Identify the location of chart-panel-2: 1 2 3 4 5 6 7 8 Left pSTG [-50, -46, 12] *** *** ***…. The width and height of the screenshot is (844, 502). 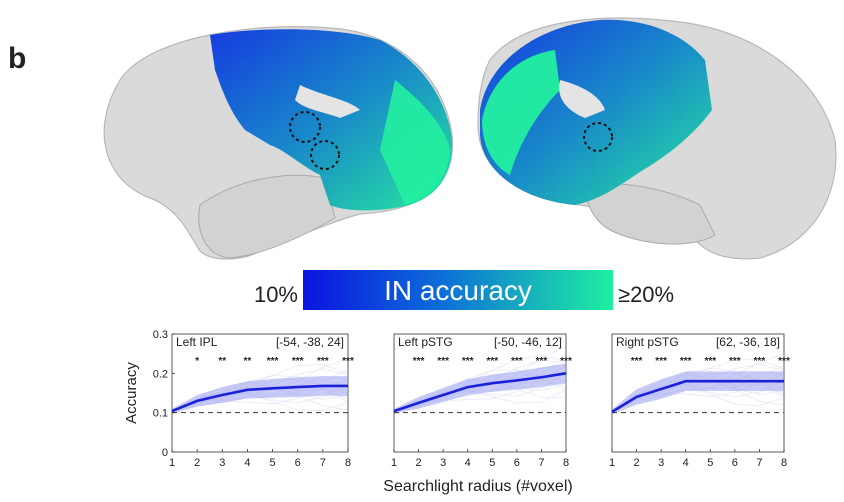
(481, 401).